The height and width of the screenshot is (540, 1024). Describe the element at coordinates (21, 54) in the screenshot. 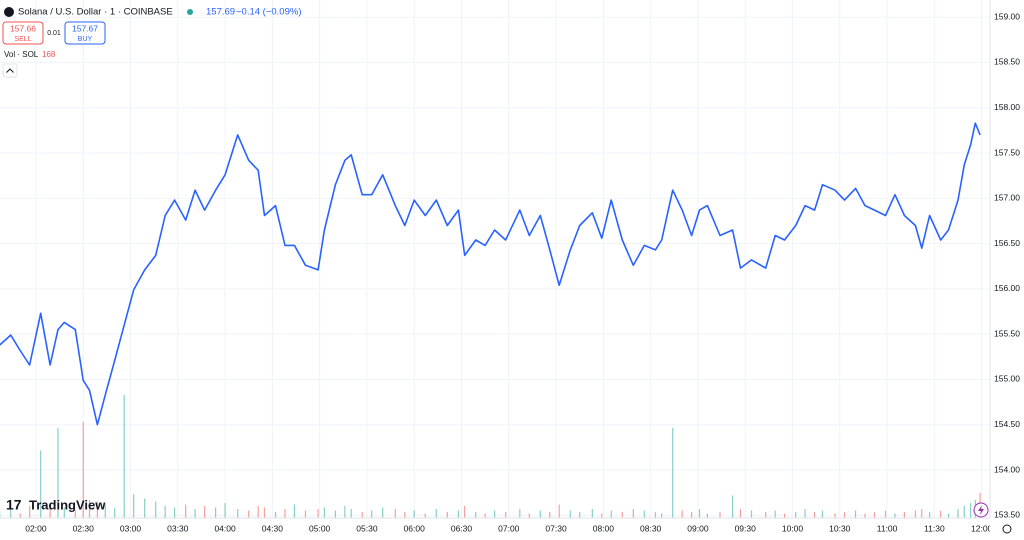

I see `volume-label: Vol · SOL` at that location.